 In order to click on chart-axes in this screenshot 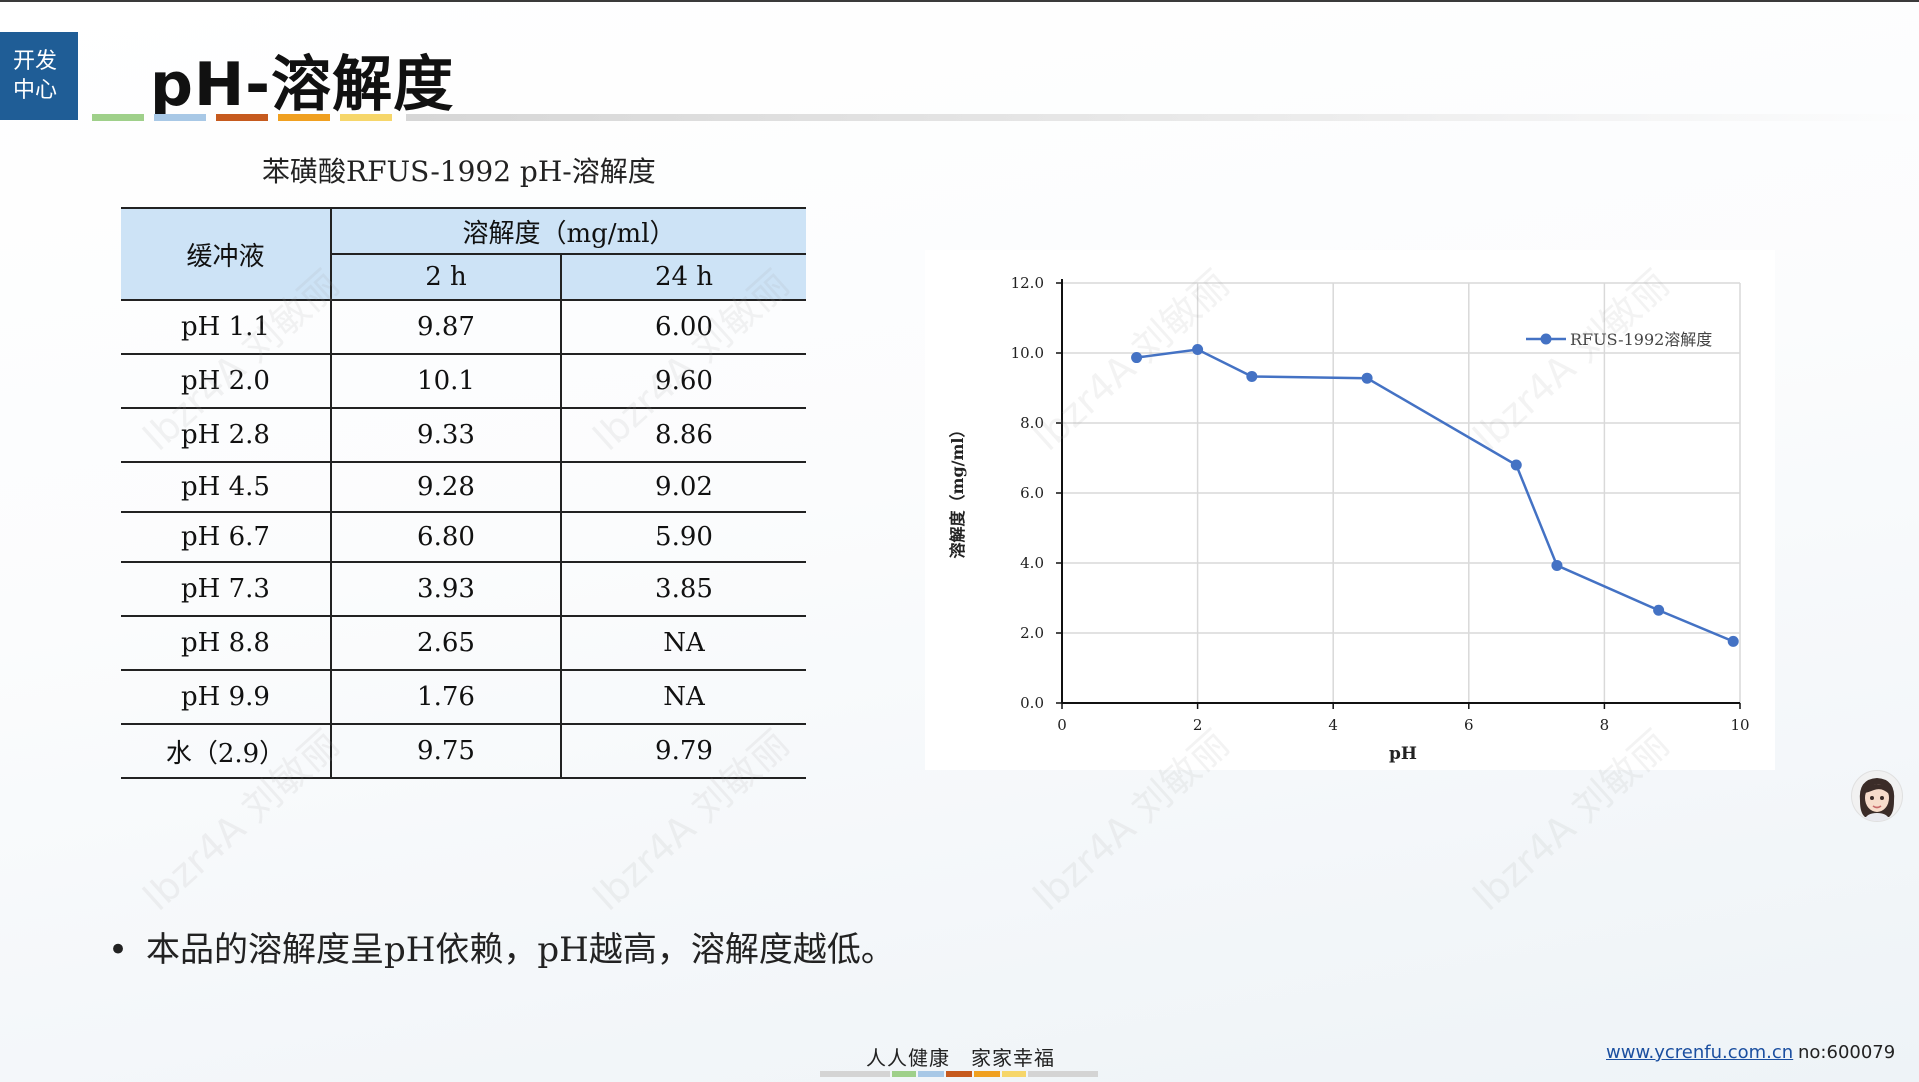, I will do `click(1398, 494)`.